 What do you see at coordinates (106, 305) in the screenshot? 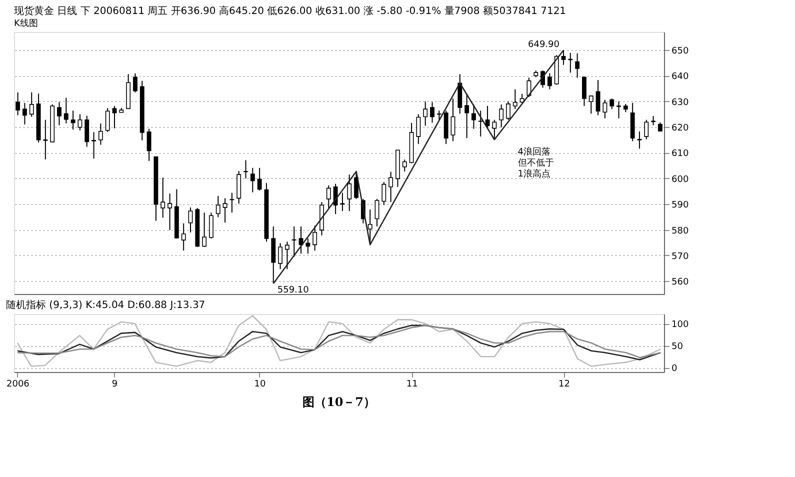
I see `chart-title: 随机指标 (9,3,3) K:45.04 D:60.88 J:13.37` at bounding box center [106, 305].